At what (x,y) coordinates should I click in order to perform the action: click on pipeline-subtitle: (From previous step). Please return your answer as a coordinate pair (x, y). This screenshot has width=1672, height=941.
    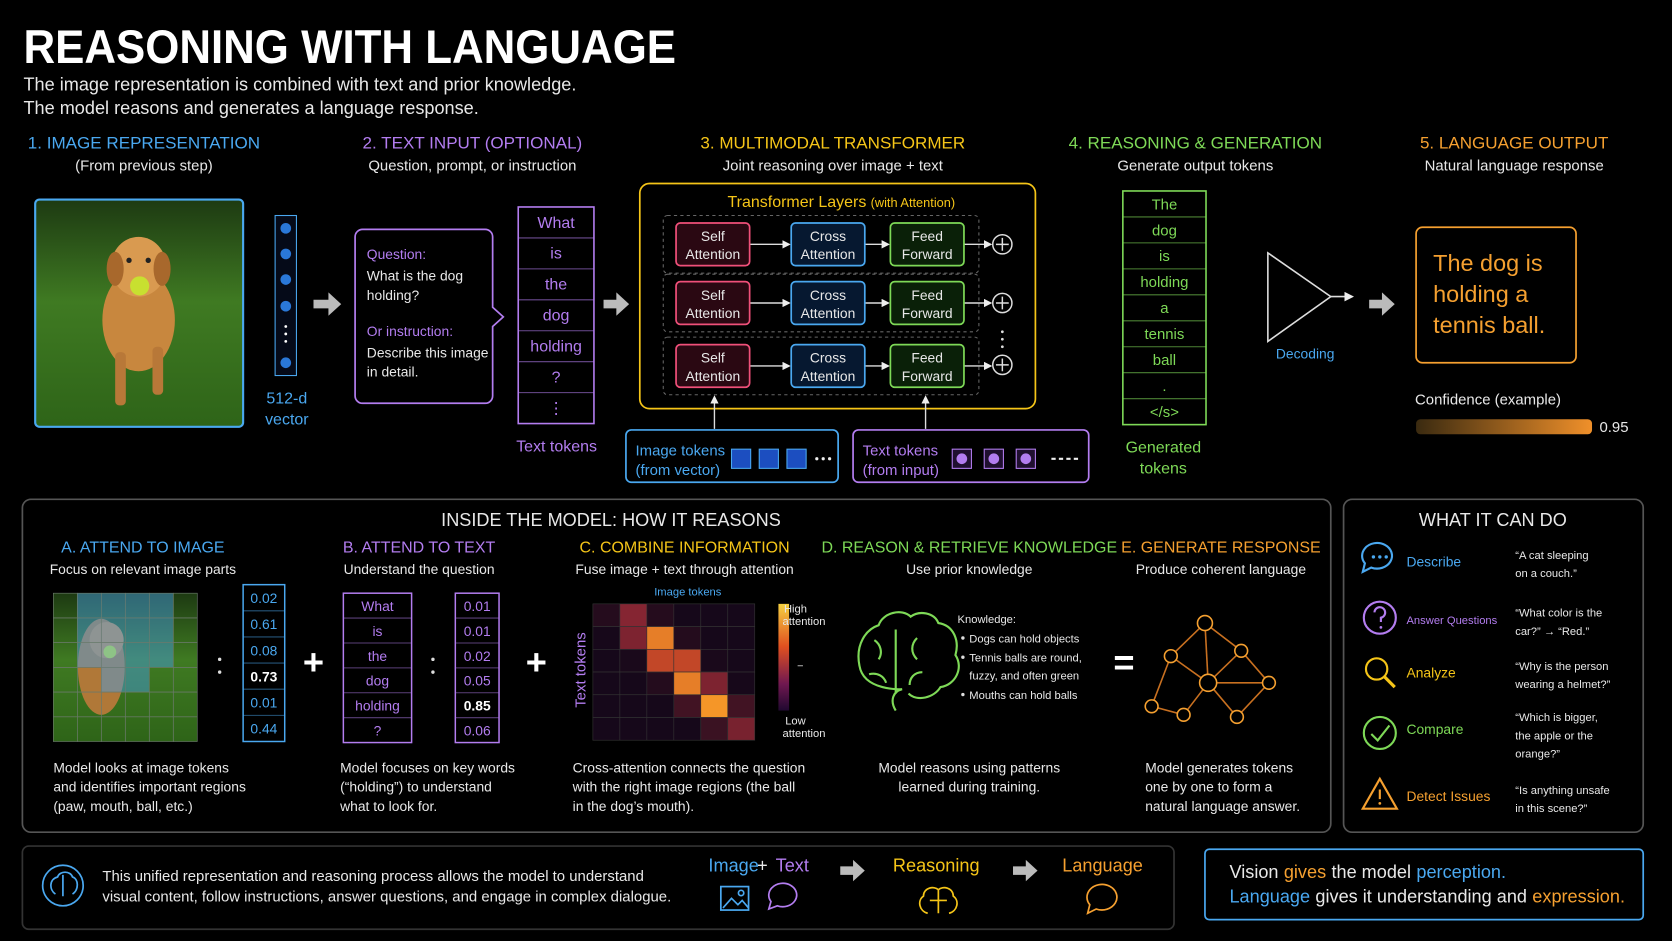
    Looking at the image, I should click on (144, 166).